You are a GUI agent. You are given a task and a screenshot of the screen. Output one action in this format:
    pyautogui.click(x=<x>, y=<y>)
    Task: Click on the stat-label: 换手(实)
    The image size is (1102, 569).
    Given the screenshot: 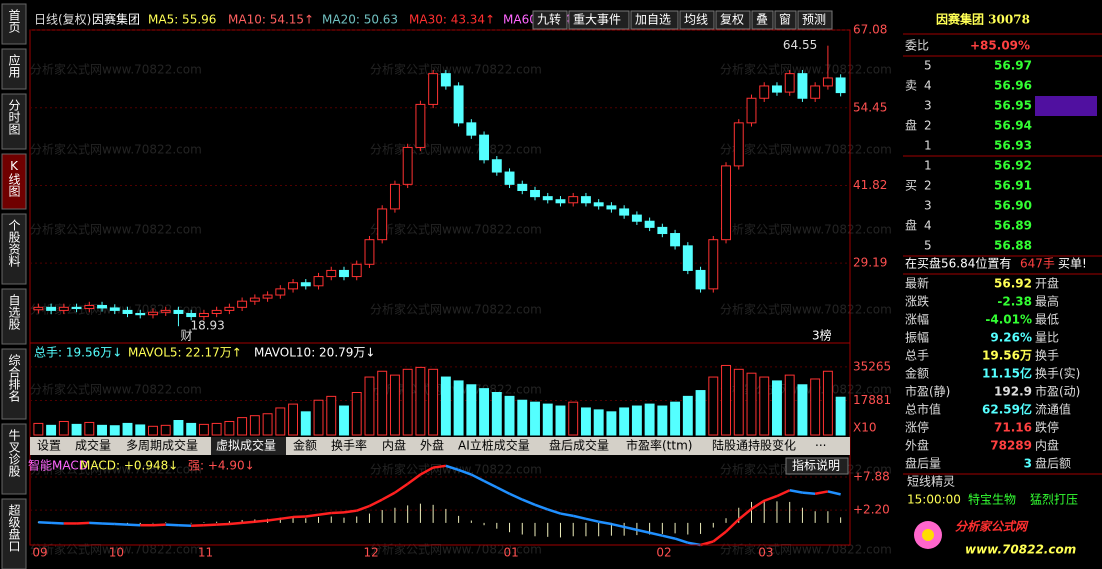 What is the action you would take?
    pyautogui.click(x=1057, y=373)
    